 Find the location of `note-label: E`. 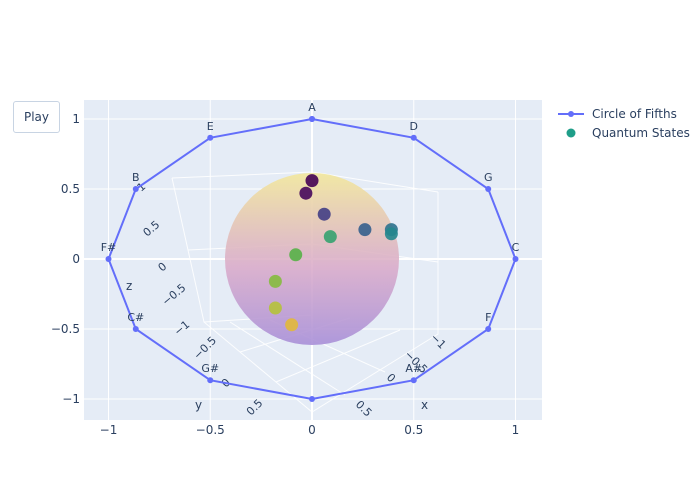

note-label: E is located at coordinates (210, 126).